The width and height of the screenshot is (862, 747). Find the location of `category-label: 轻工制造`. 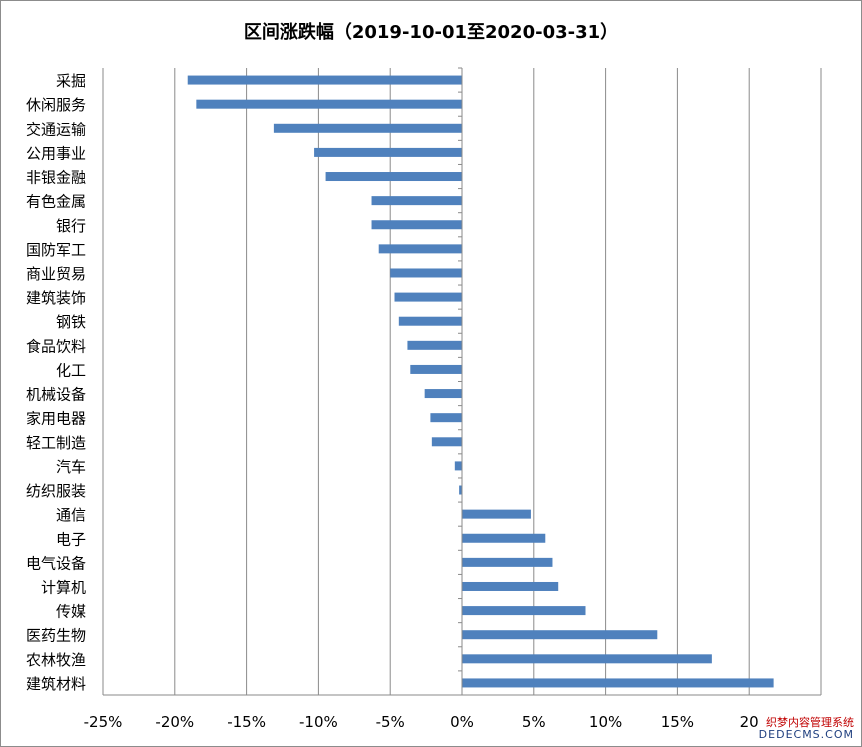

category-label: 轻工制造 is located at coordinates (56, 443).